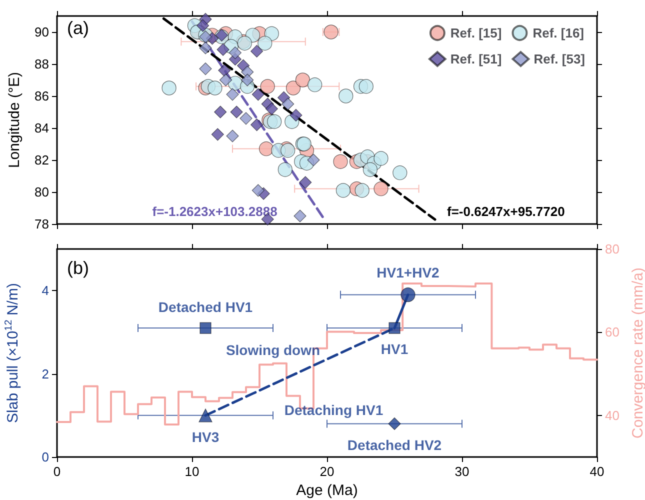  What do you see at coordinates (41, 224) in the screenshot?
I see `y-tick-label: 78` at bounding box center [41, 224].